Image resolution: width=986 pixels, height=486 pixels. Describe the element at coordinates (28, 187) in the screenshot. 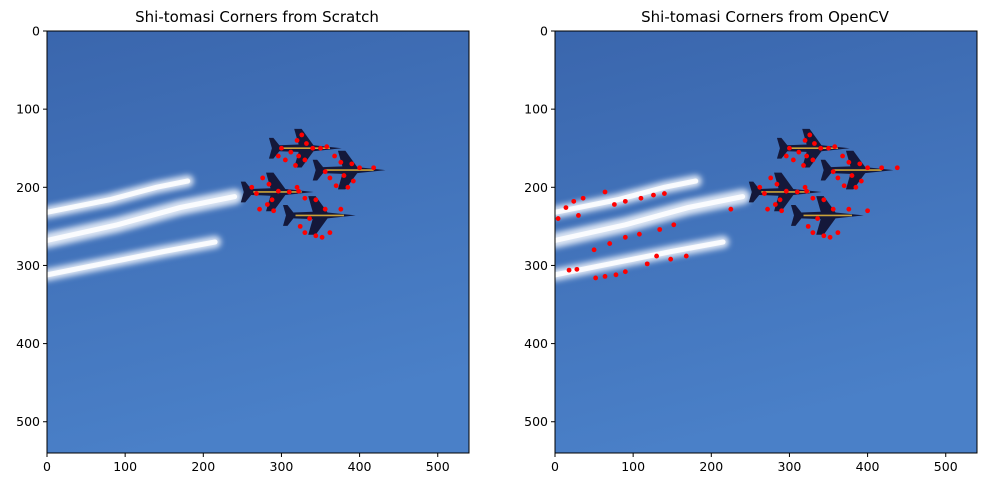

I see `y-tick-label: 200` at that location.